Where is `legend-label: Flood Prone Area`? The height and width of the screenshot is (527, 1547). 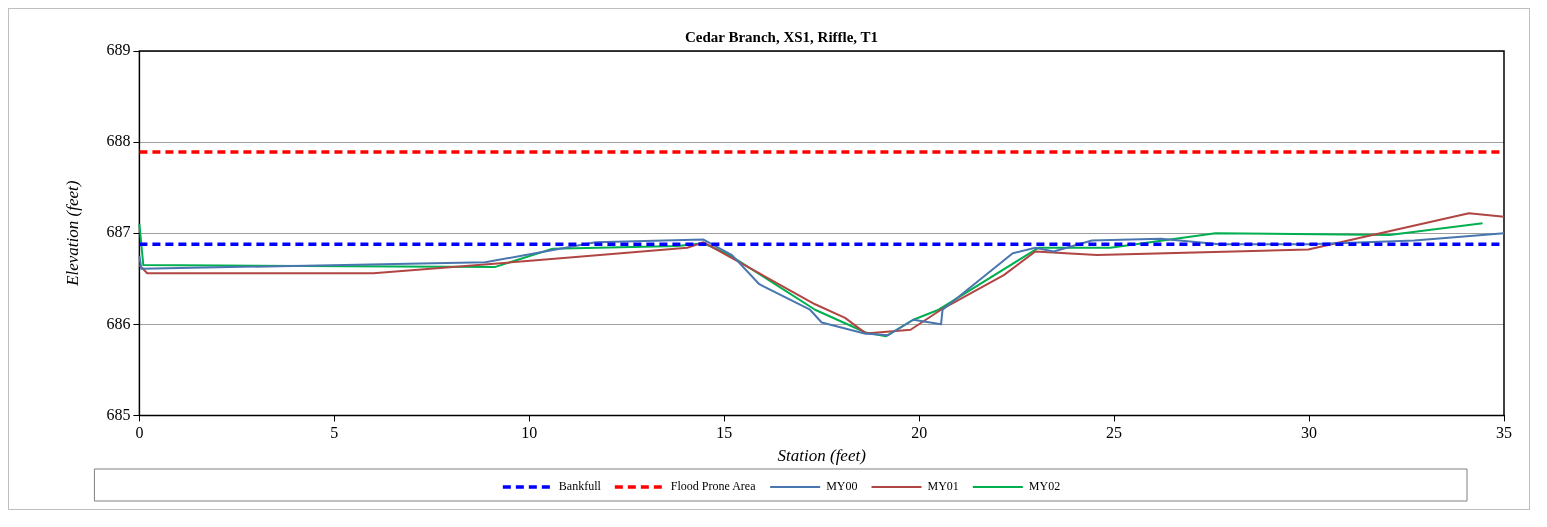
legend-label: Flood Prone Area is located at coordinates (713, 486).